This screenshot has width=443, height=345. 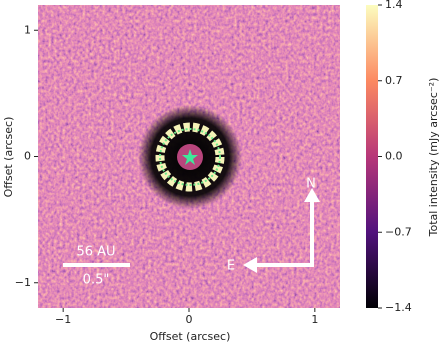 I want to click on colorbar-label: Total intensity (mJy arcsec⁻²), so click(x=433, y=158).